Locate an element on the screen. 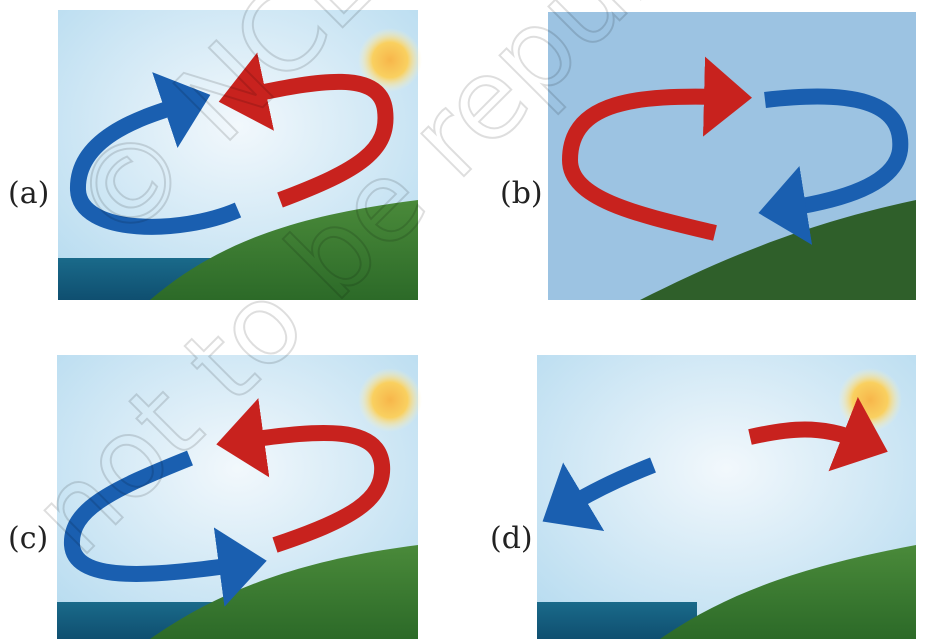 This screenshot has width=930, height=639. panel-label: (a) is located at coordinates (28, 193).